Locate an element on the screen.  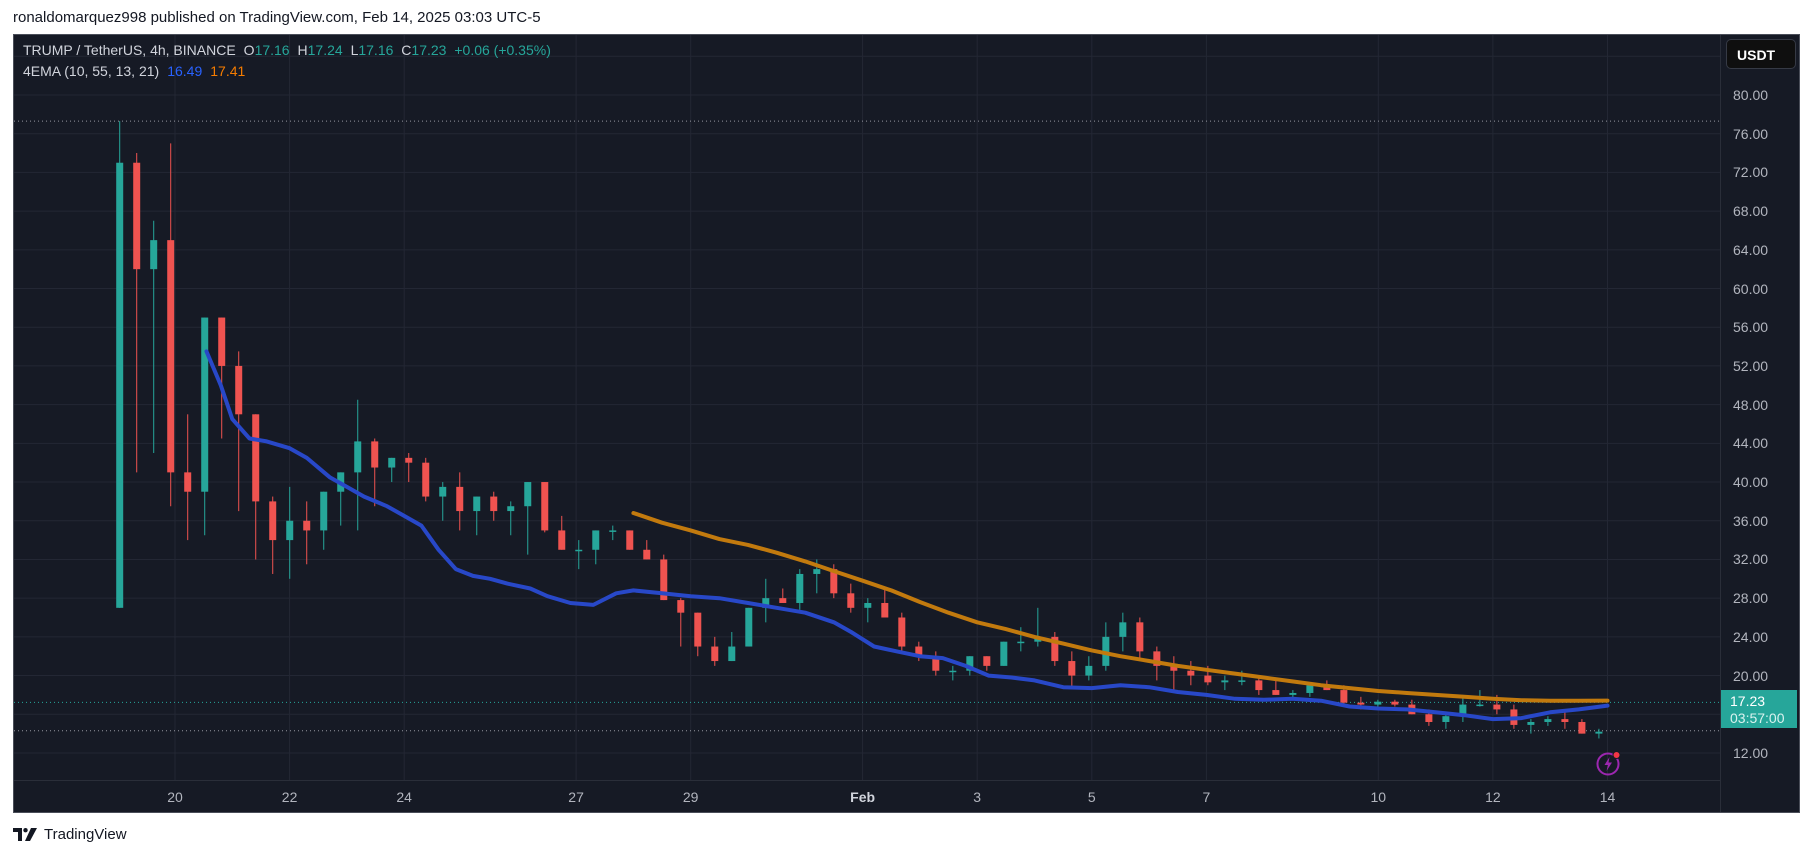
tradingview-logo-icon is located at coordinates (25, 834).